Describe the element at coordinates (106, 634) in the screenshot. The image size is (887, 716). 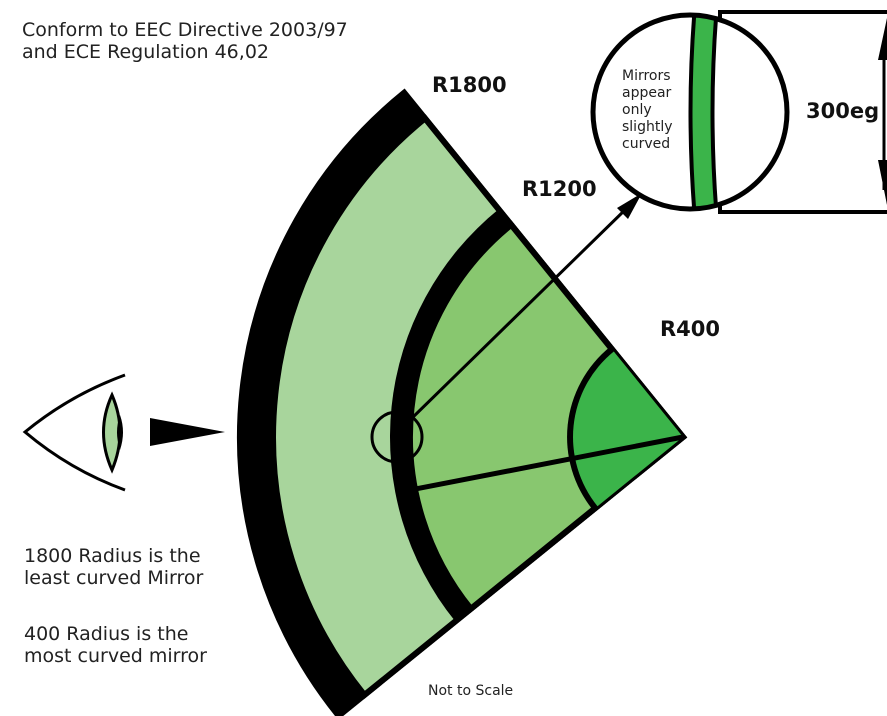
I see `note: 400 Radius is the` at that location.